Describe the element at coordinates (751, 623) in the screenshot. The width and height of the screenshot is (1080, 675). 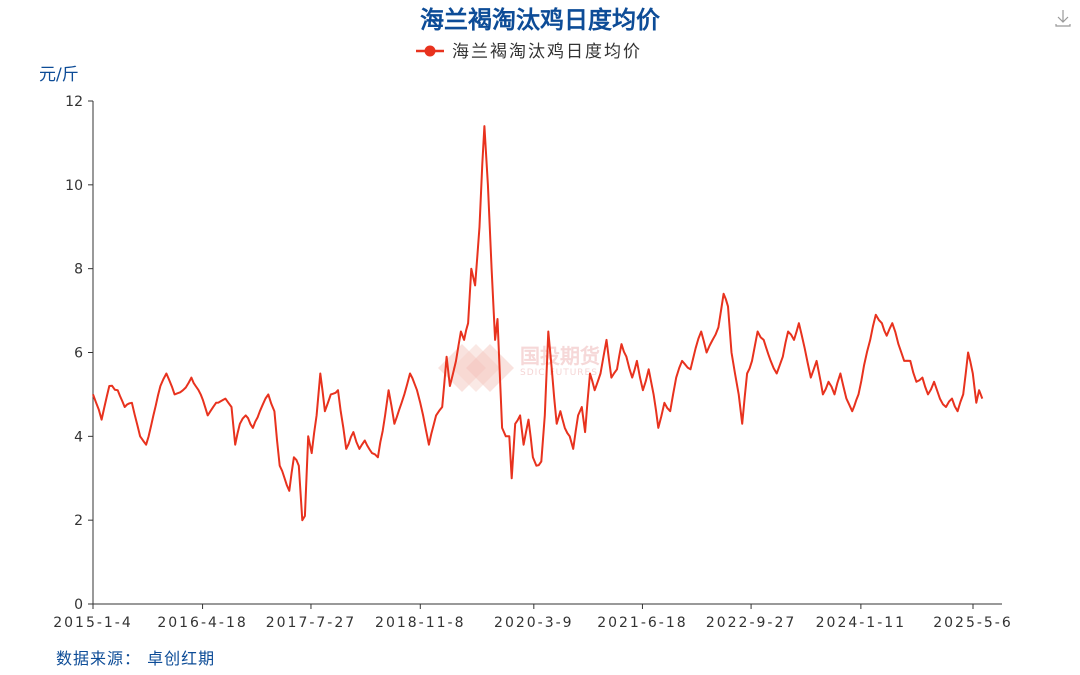
I see `x-tick-label: 2022-9-27` at that location.